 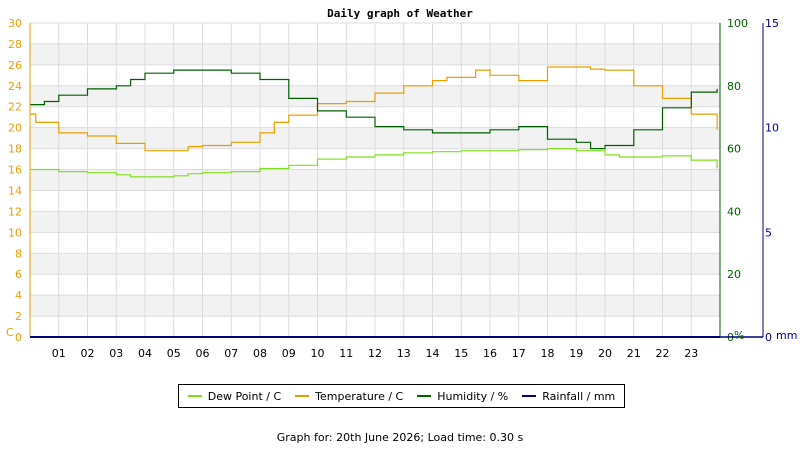 I want to click on left-tick-label: 4, so click(x=18, y=295).